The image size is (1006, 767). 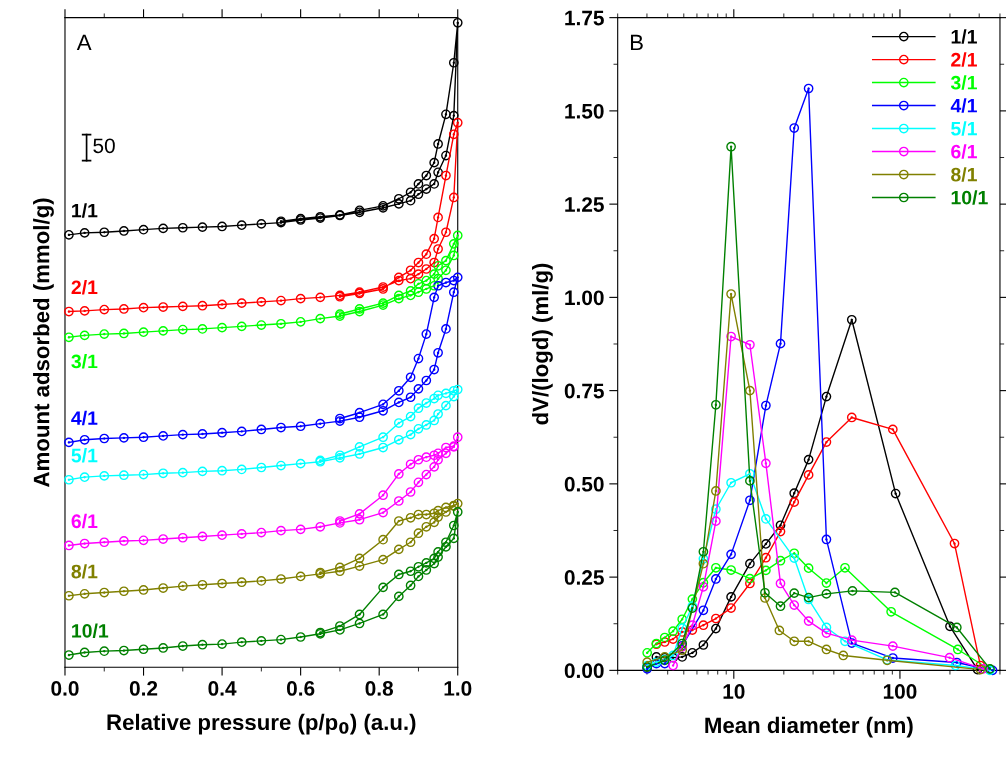 I want to click on x-tick-label: 0.4, so click(x=222, y=688).